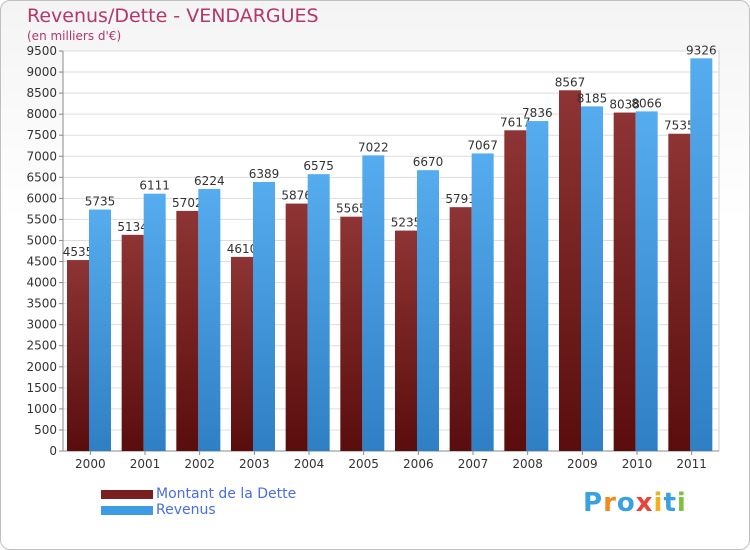 This screenshot has height=550, width=750. Describe the element at coordinates (53, 451) in the screenshot. I see `y-tick-label: 0` at that location.